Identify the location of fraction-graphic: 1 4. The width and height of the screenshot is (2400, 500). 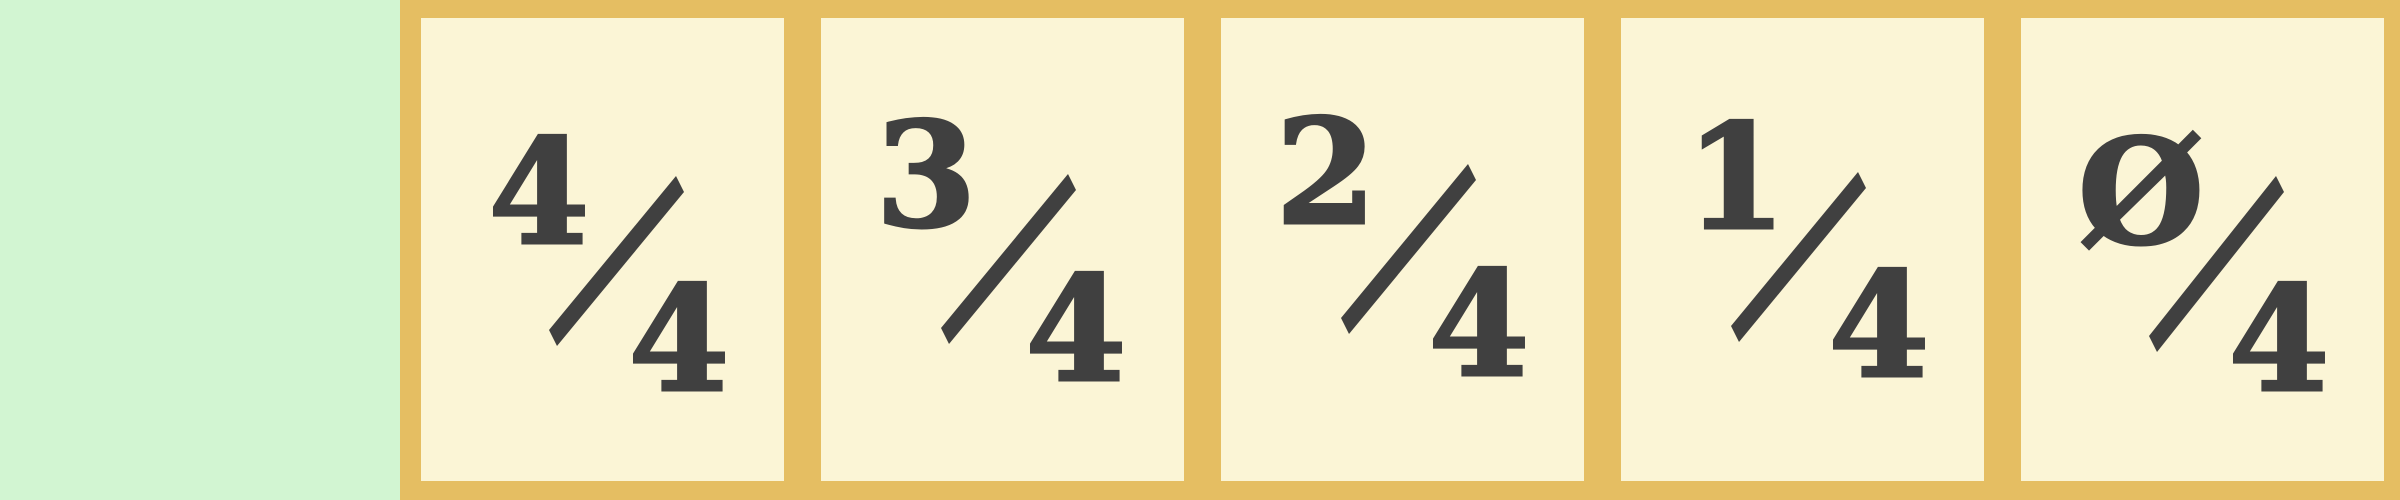
(1807, 252).